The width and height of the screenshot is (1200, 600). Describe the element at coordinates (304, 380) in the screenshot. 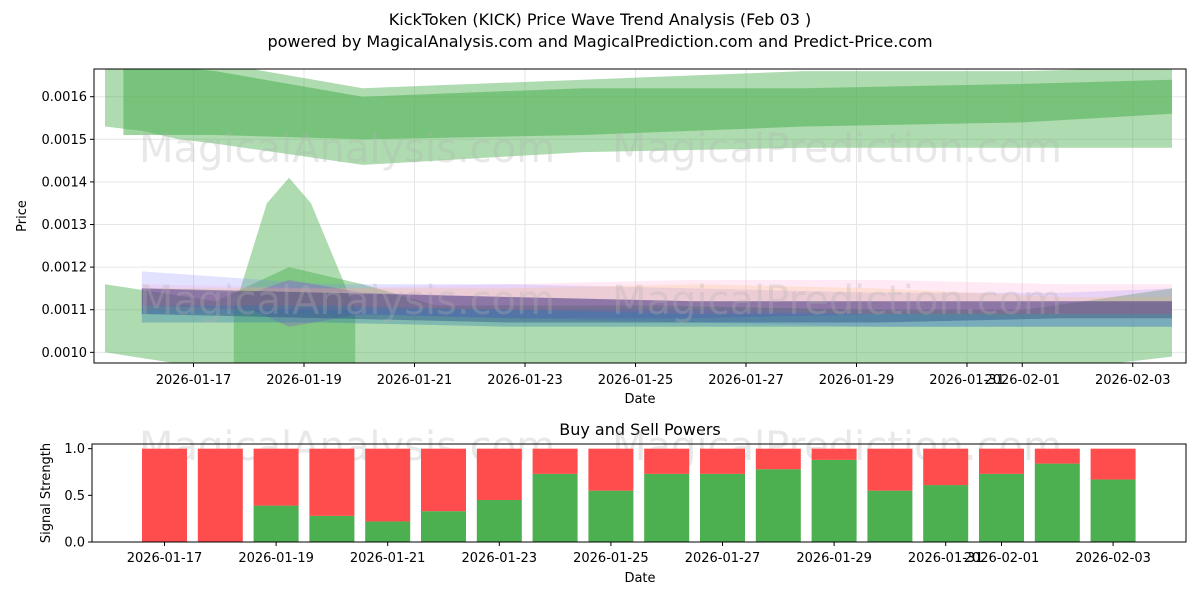

I see `price-x-tick-label: 2026-01-19` at that location.